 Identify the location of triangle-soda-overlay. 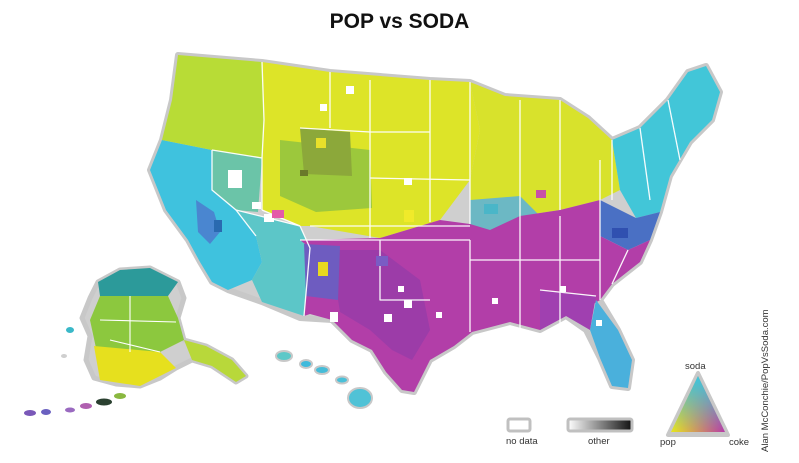
(698, 404).